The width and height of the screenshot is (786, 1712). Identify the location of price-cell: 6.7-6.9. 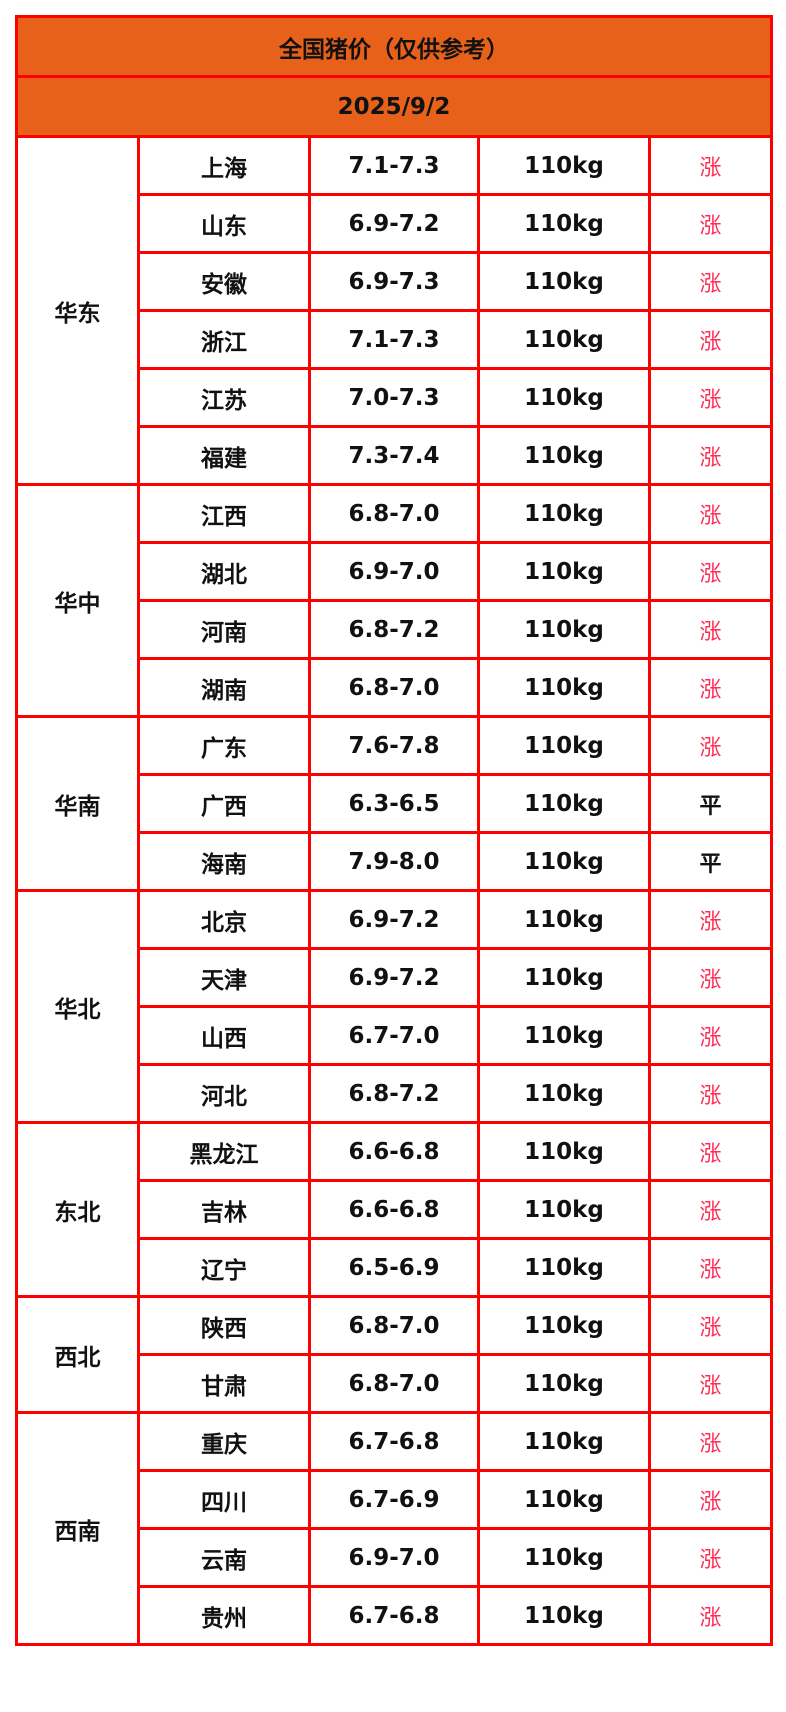
(394, 1499).